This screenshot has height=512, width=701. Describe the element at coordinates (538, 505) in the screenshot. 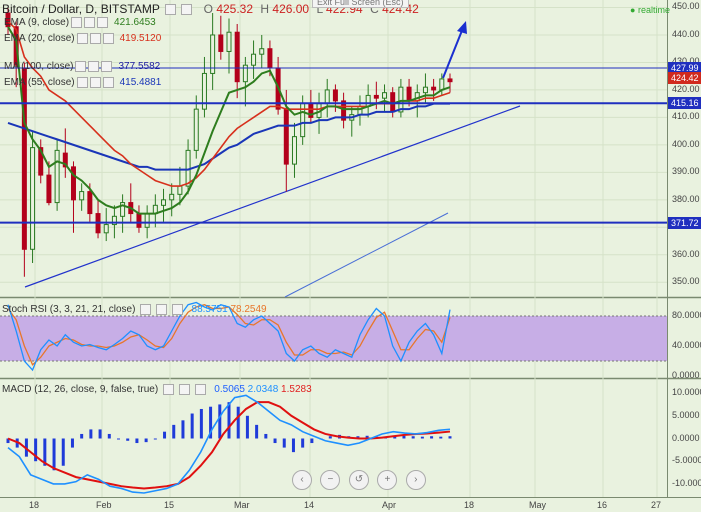

I see `time-tick-label: May` at that location.